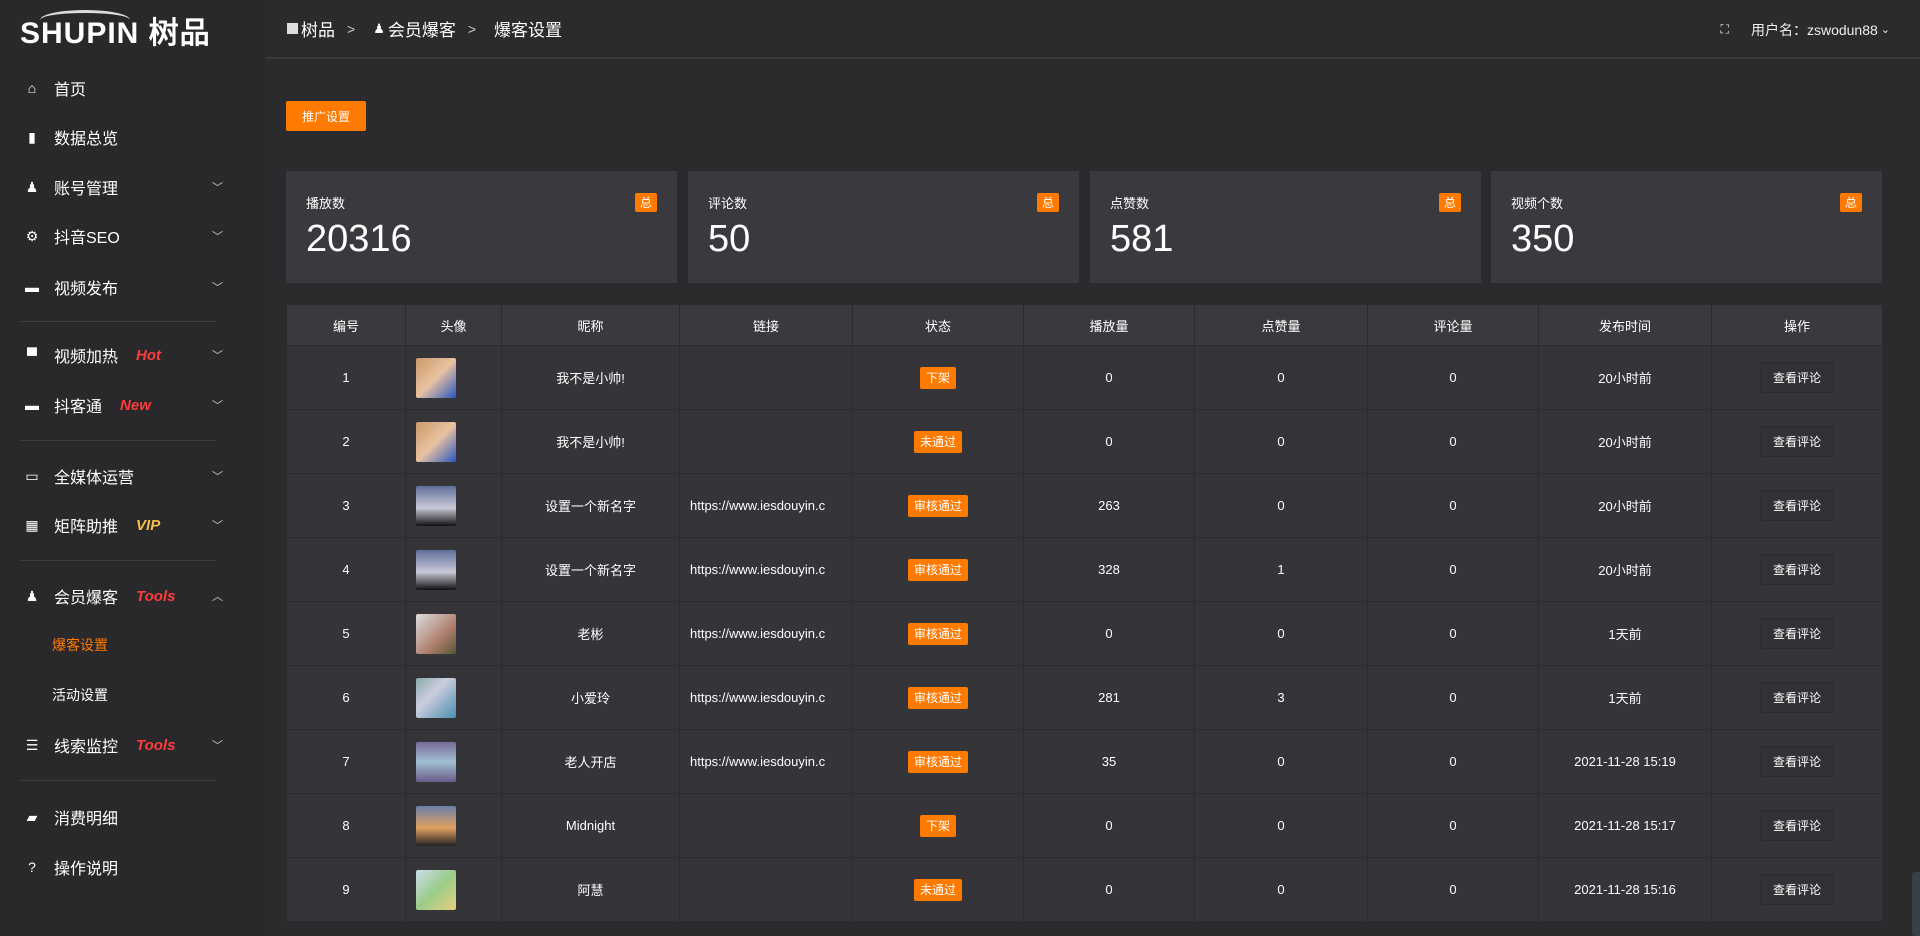 This screenshot has height=936, width=1920. Describe the element at coordinates (1543, 239) in the screenshot. I see `stat-value: 350` at that location.